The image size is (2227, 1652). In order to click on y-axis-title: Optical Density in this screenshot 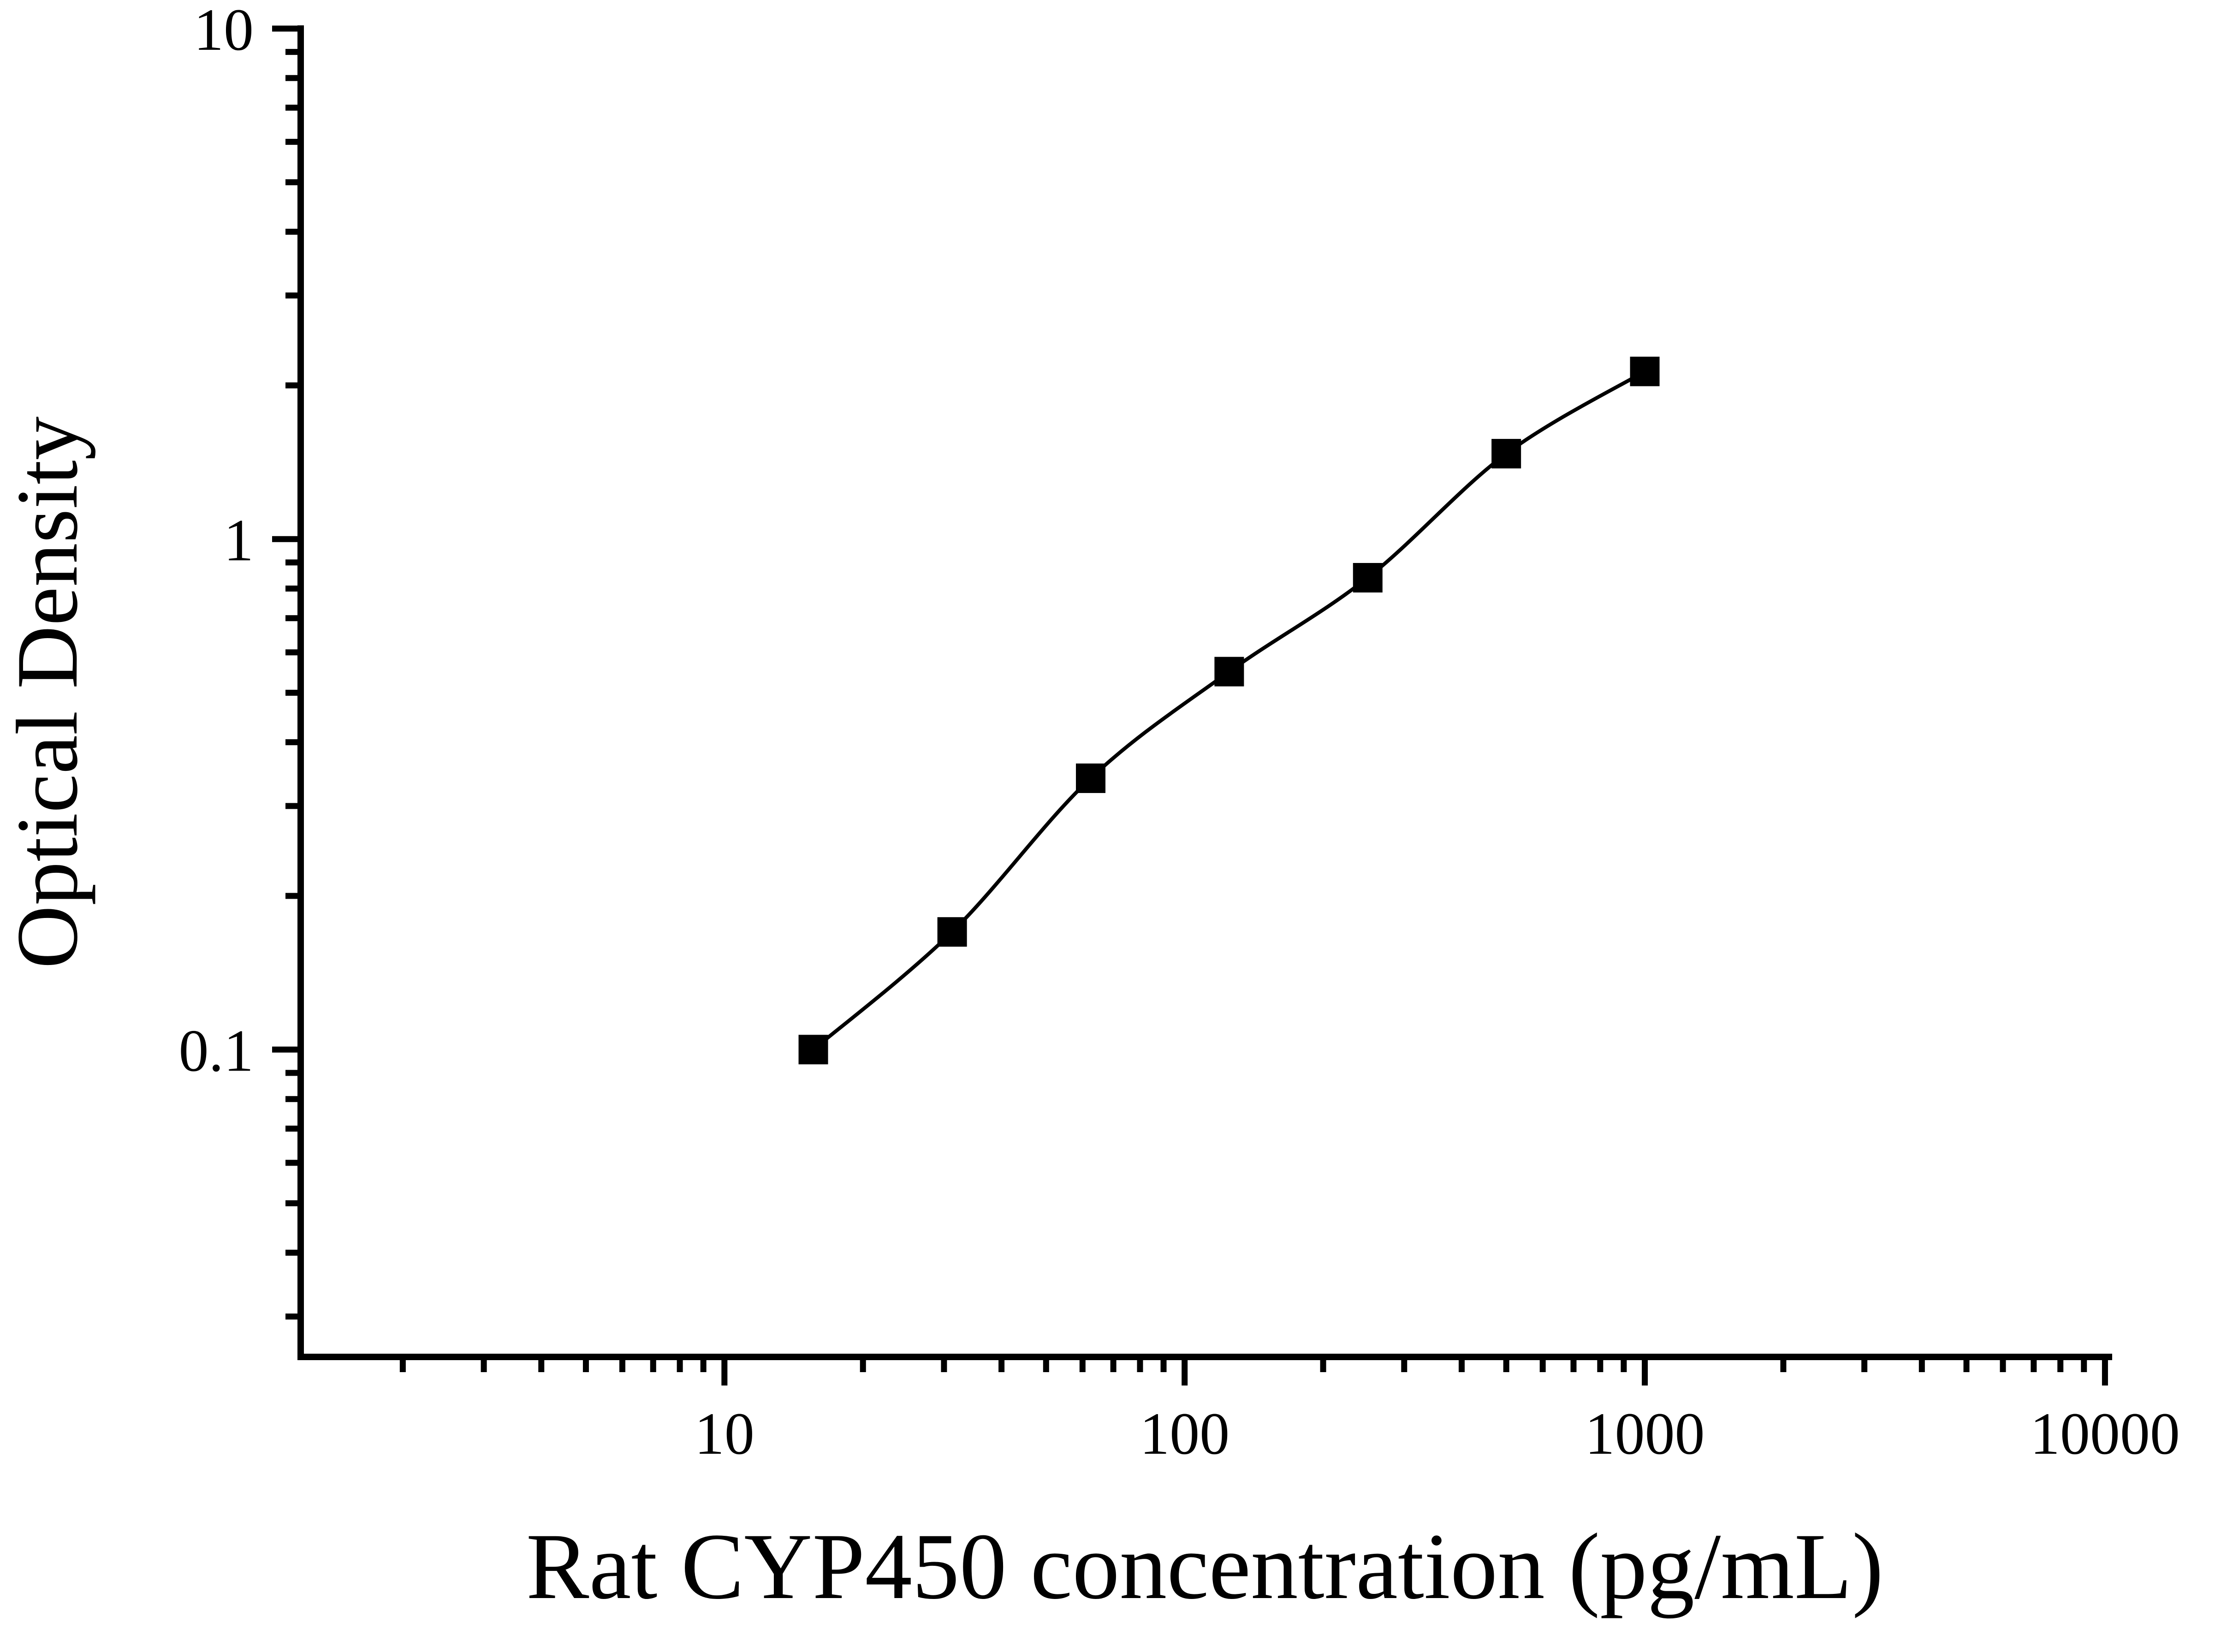, I will do `click(48, 693)`.